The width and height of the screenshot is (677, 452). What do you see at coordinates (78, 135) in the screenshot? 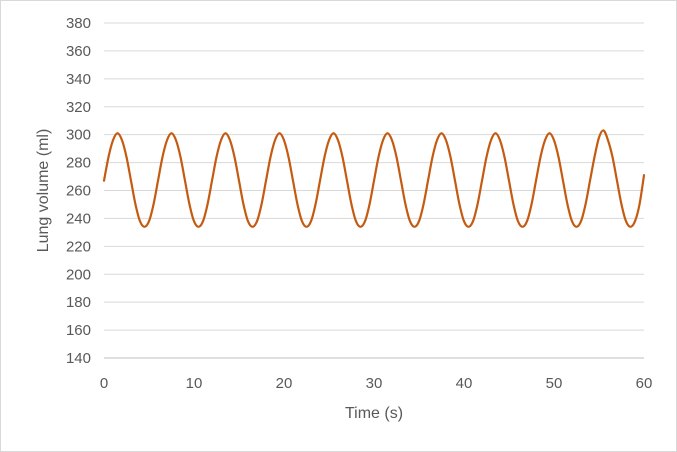
I see `y-tick-label: 300` at bounding box center [78, 135].